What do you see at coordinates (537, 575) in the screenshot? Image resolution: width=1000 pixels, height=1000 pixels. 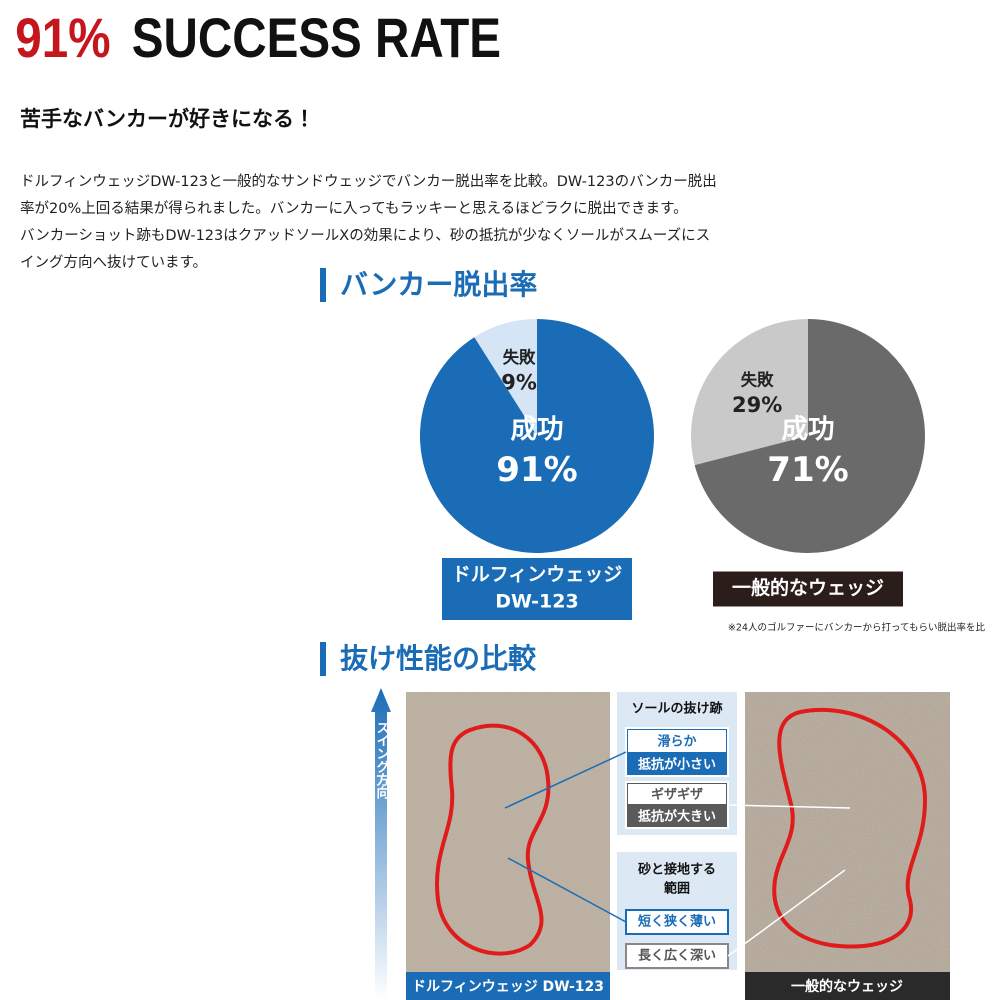 I see `pie-name: ドルフィンウェッジ` at bounding box center [537, 575].